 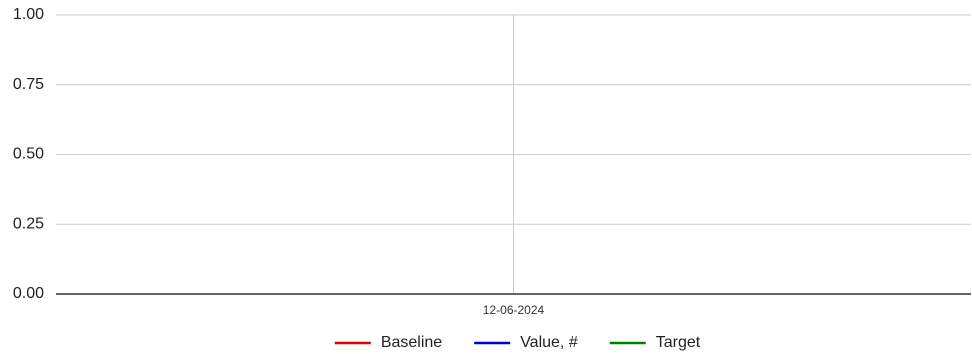 What do you see at coordinates (411, 342) in the screenshot?
I see `legend-label: Baseline` at bounding box center [411, 342].